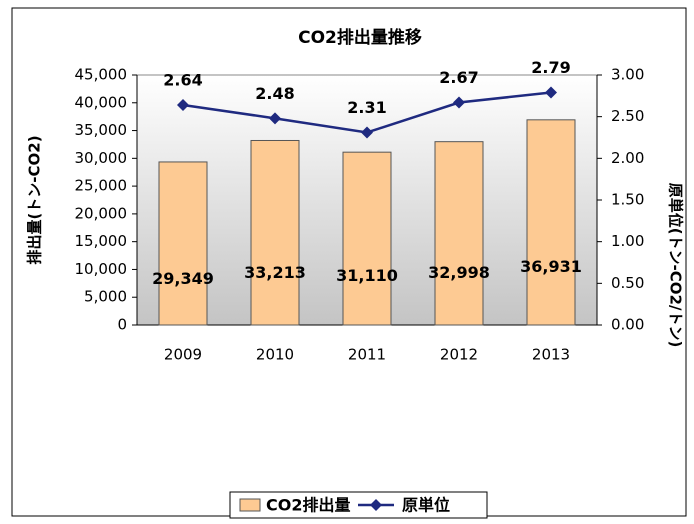  What do you see at coordinates (275, 355) in the screenshot?
I see `x-tick-label: 2010` at bounding box center [275, 355].